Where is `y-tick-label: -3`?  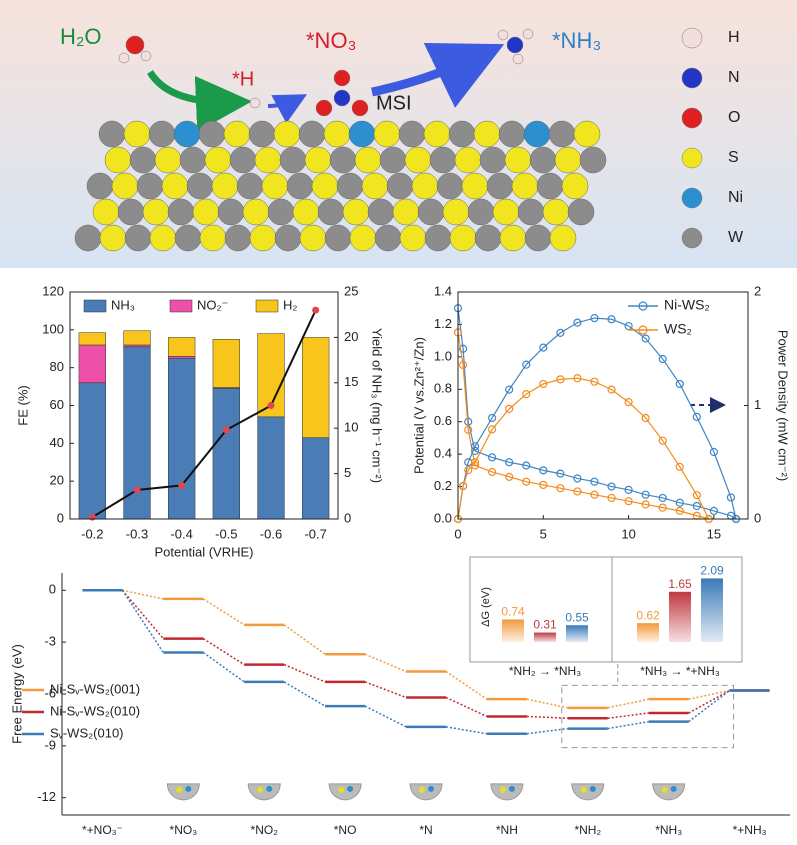
y-tick-label: -3 is located at coordinates (50, 641).